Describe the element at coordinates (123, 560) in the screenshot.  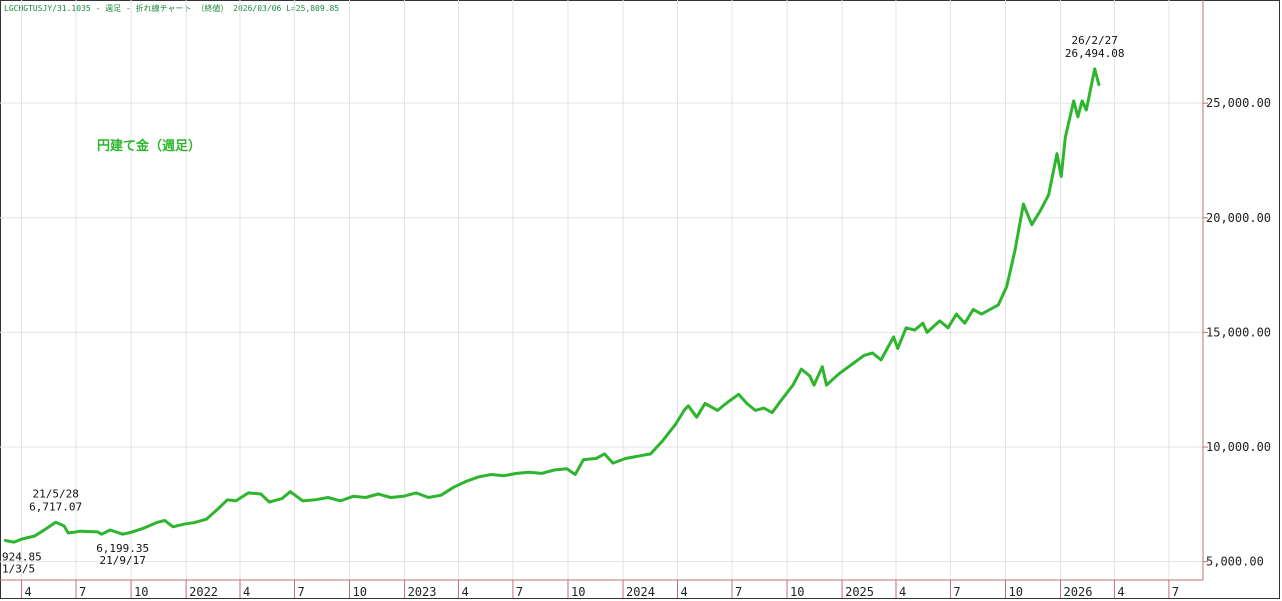
I see `annotation-label: 21/9/17` at that location.